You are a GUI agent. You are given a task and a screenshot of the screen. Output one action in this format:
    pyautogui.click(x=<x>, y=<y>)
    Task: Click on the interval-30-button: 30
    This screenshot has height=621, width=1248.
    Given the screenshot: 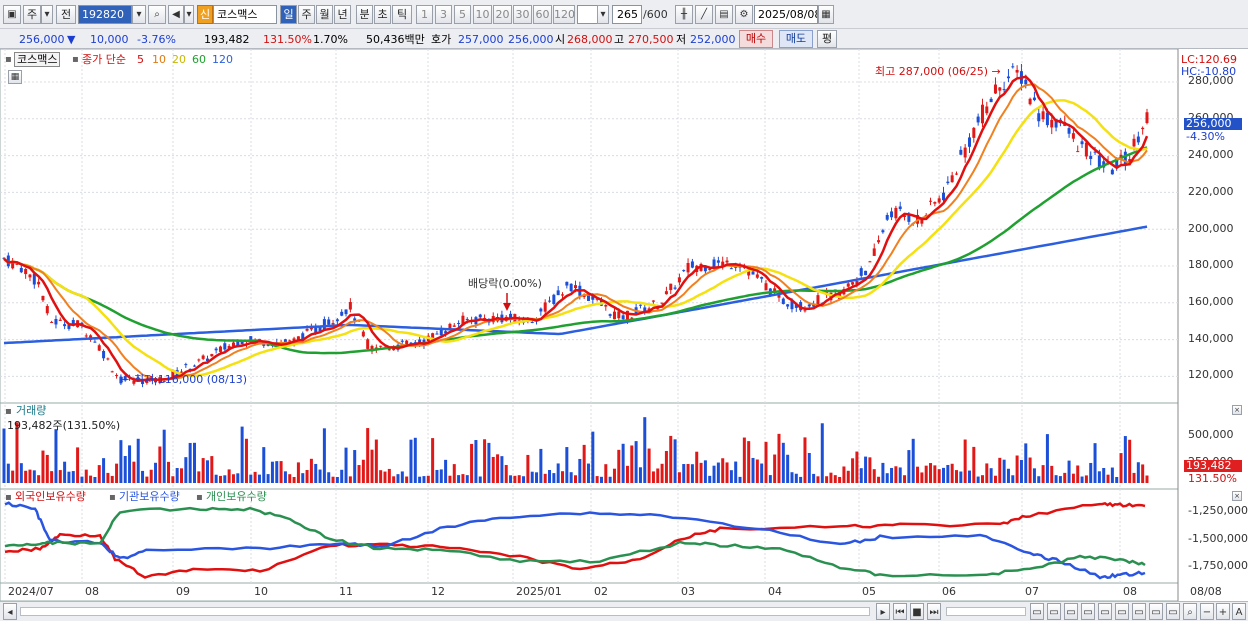 What is the action you would take?
    pyautogui.click(x=522, y=14)
    